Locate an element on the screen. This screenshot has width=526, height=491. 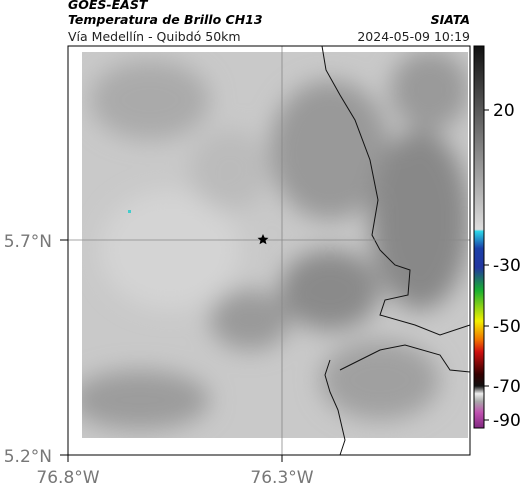
source: SIATA is located at coordinates (450, 19).